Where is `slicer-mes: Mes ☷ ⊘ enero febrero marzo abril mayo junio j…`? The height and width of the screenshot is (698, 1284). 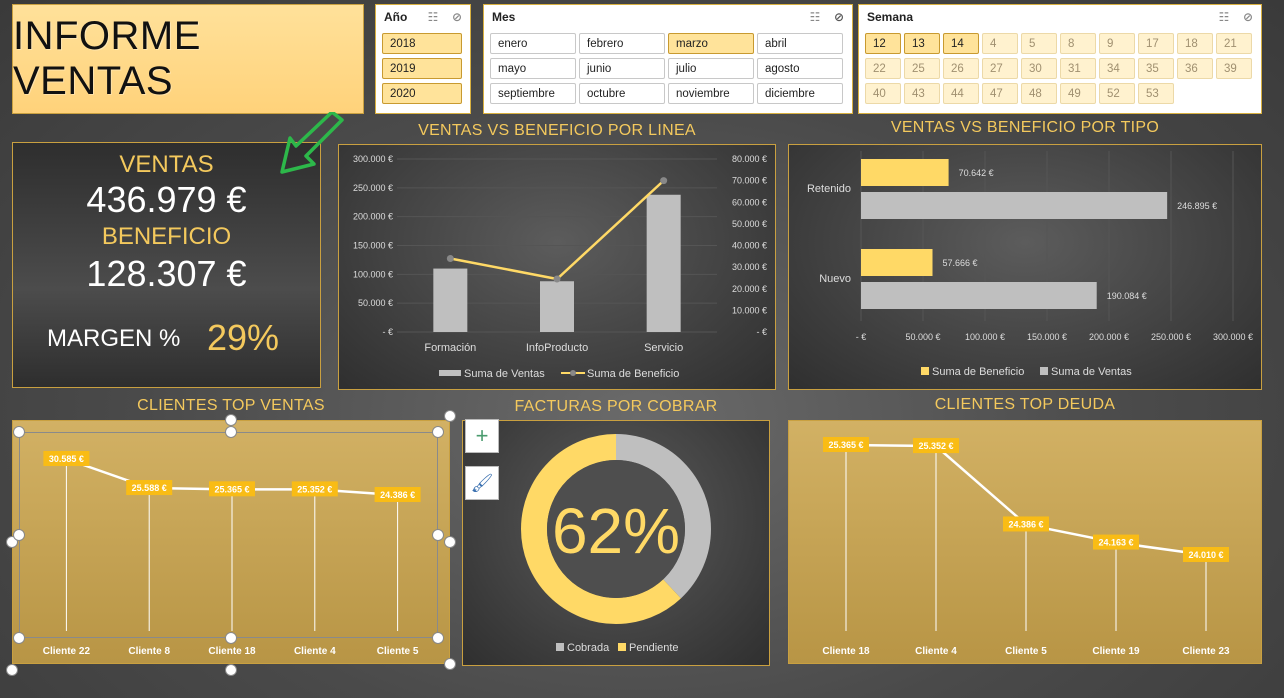
slicer-mes: Mes ☷ ⊘ enero febrero marzo abril mayo junio j… is located at coordinates (668, 59).